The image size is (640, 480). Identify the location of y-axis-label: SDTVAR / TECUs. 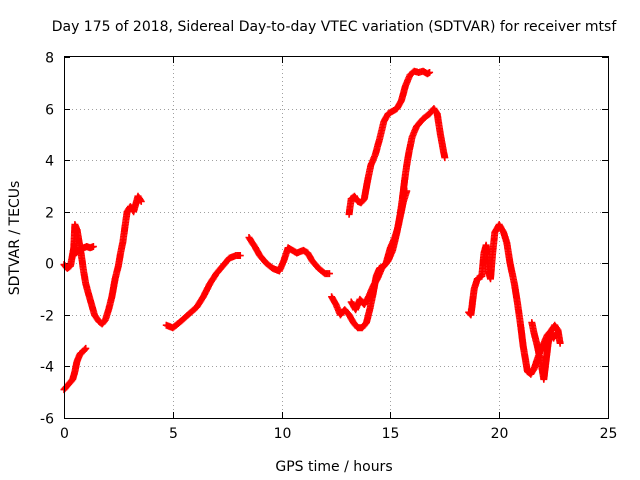
(15, 238).